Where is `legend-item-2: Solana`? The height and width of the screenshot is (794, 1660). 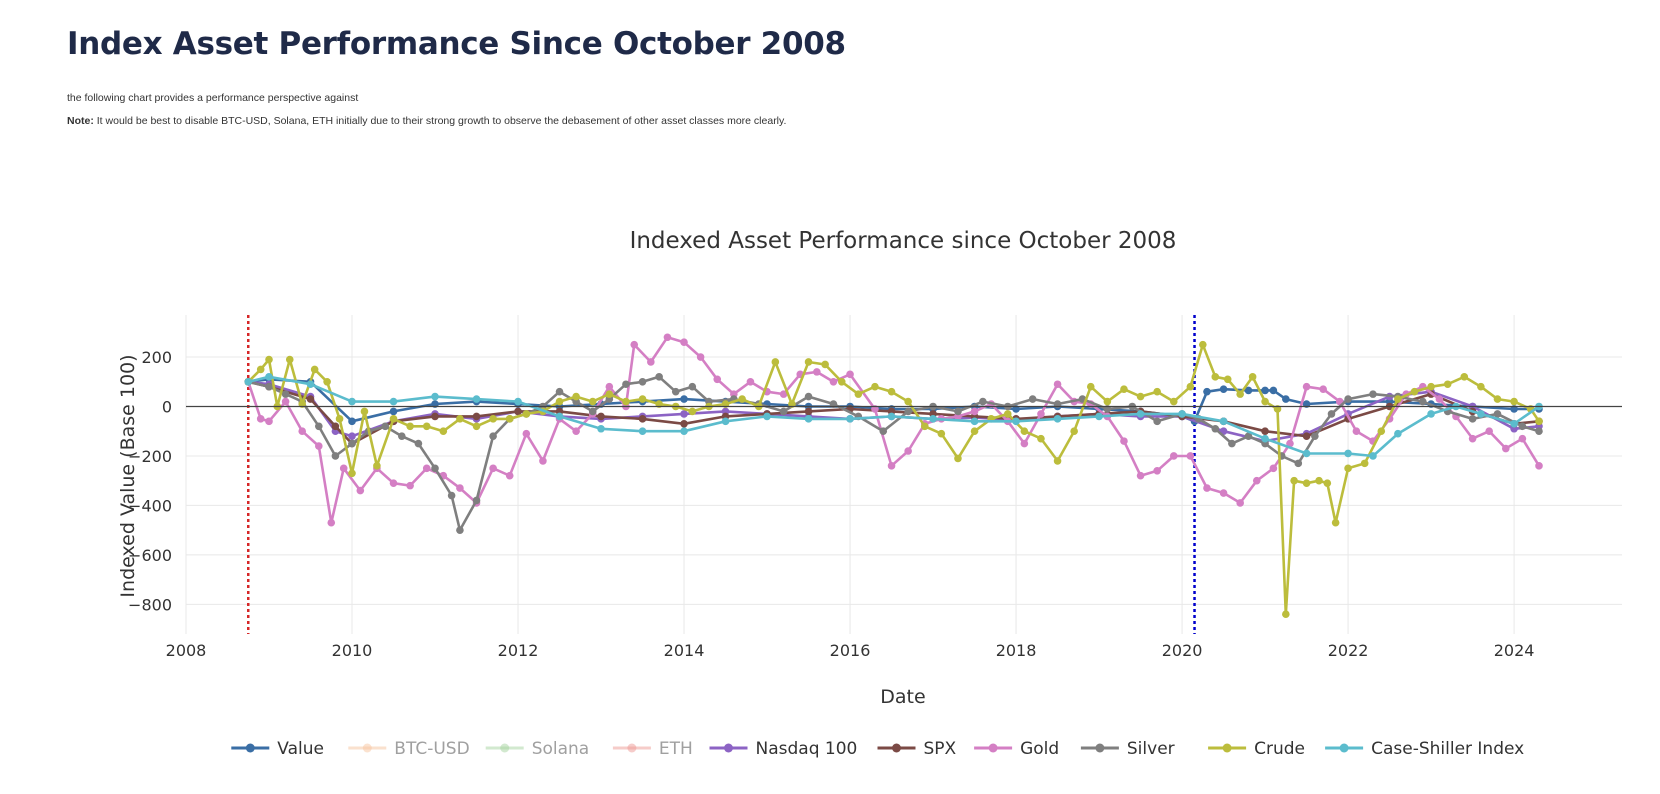 legend-item-2: Solana is located at coordinates (537, 749).